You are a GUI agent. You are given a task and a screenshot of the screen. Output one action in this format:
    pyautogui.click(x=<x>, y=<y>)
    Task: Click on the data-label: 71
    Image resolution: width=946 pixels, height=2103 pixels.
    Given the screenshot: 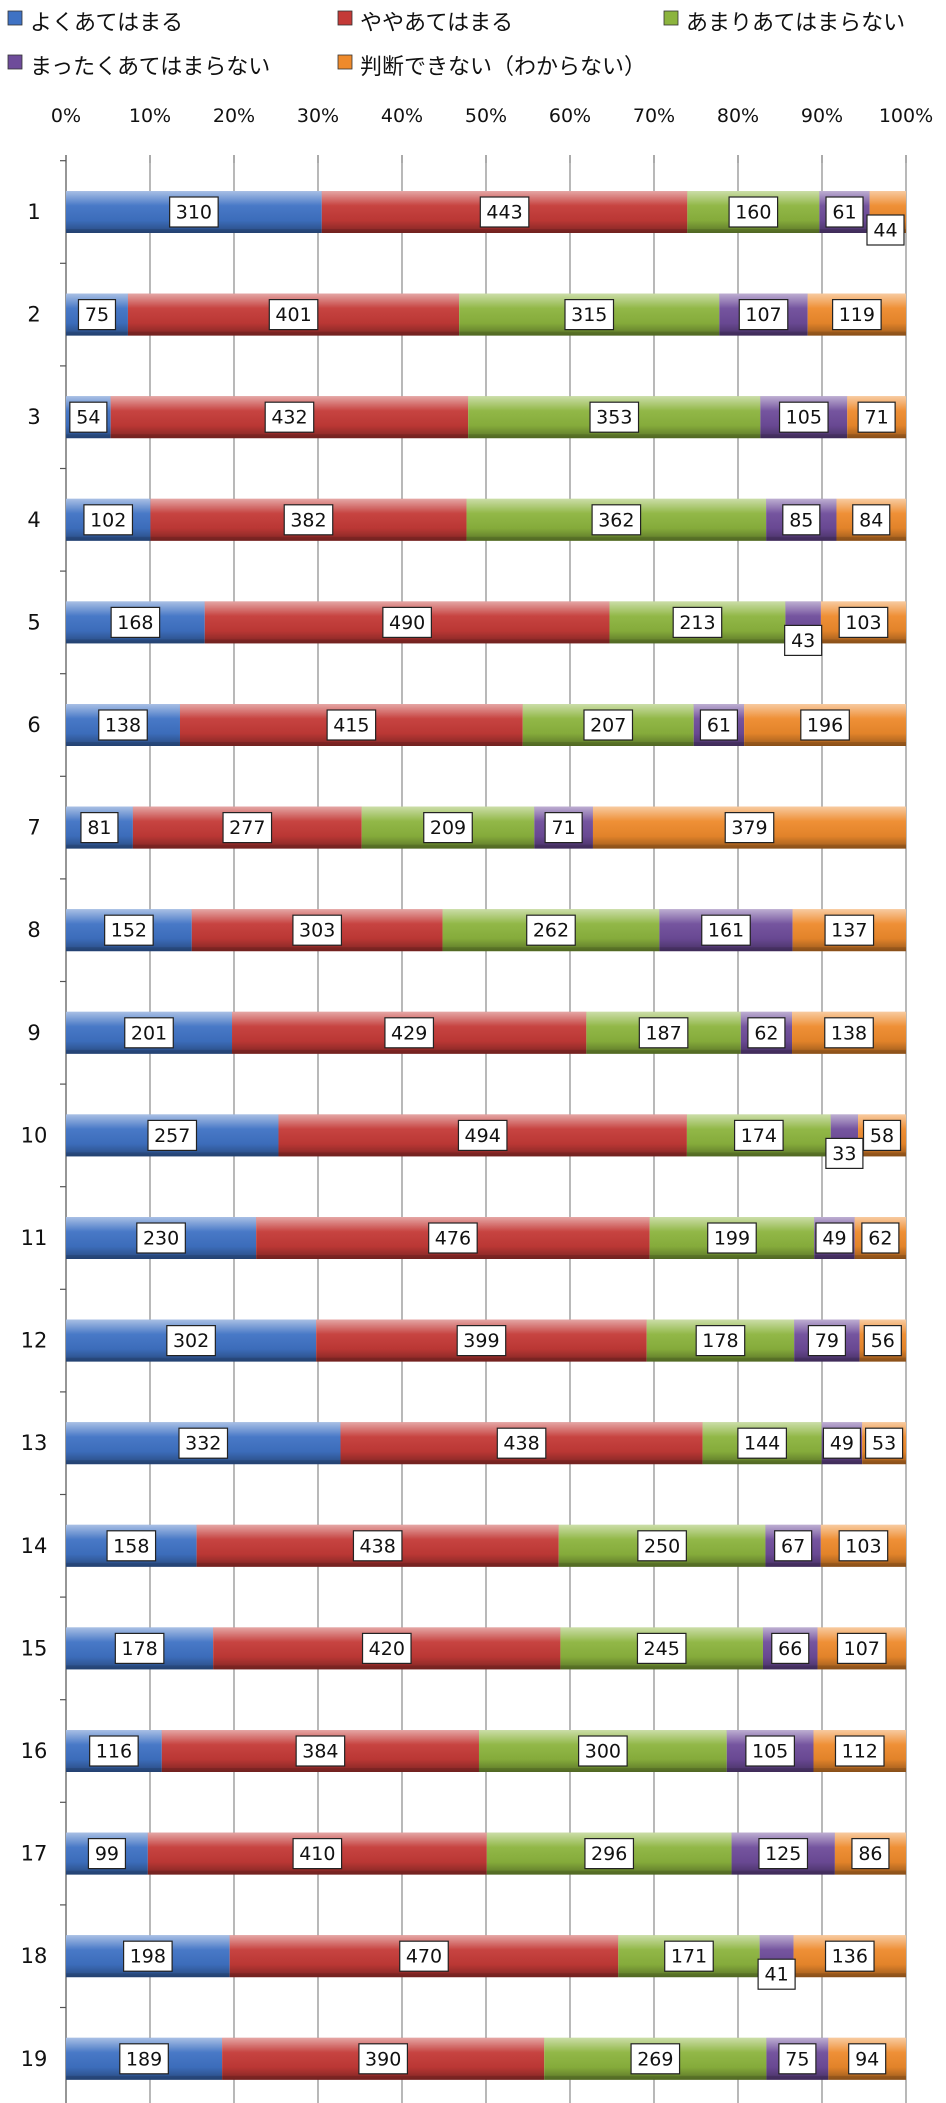 What is the action you would take?
    pyautogui.click(x=877, y=418)
    